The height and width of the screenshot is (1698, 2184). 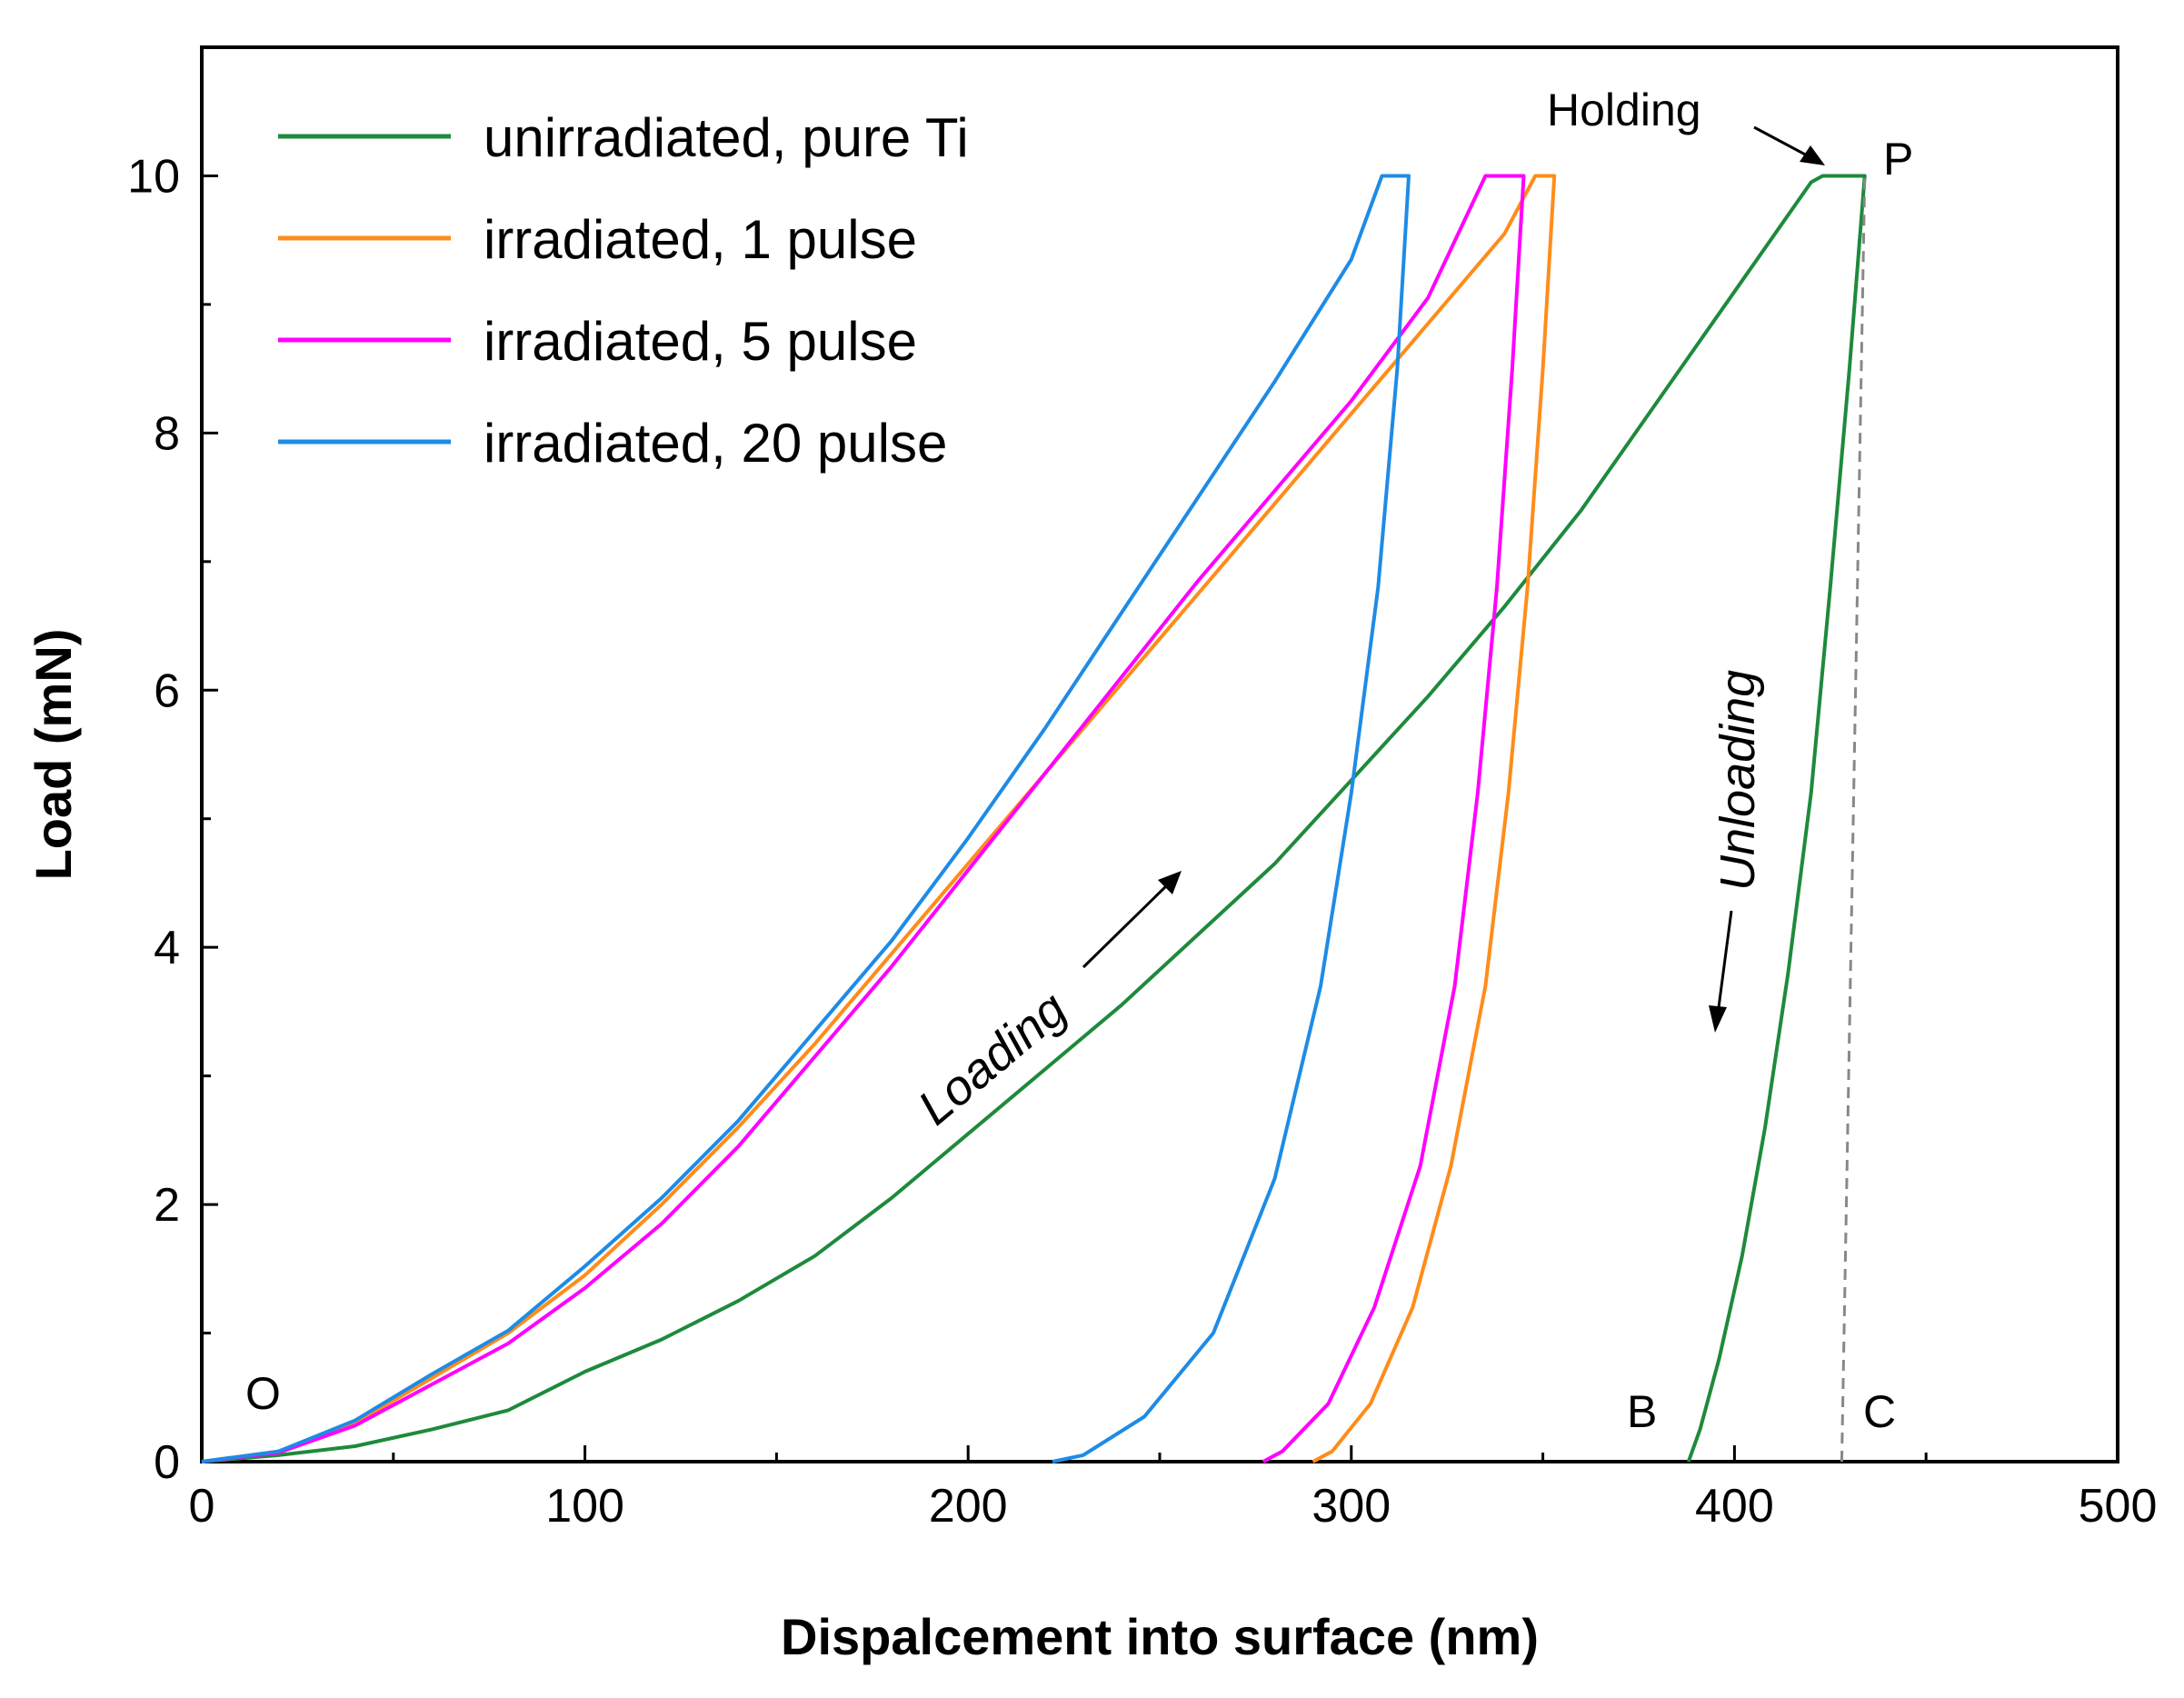 I want to click on y-tick-label: 10, so click(x=153, y=176).